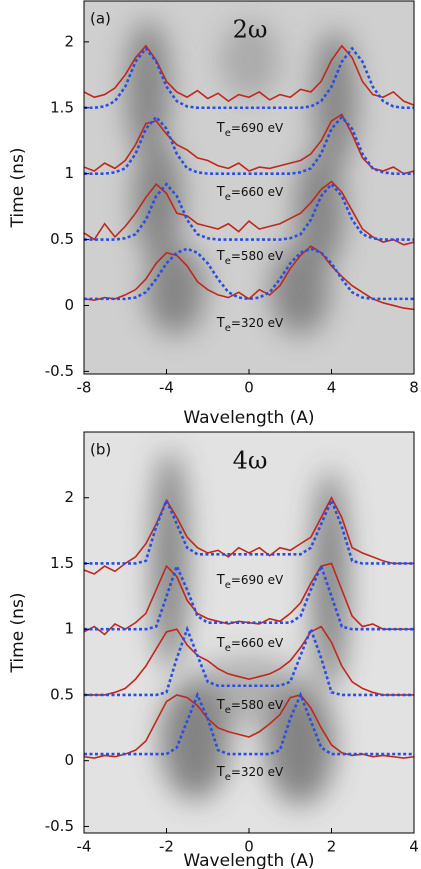 This screenshot has width=421, height=869. What do you see at coordinates (332, 847) in the screenshot?
I see `x-tick-label: 2` at bounding box center [332, 847].